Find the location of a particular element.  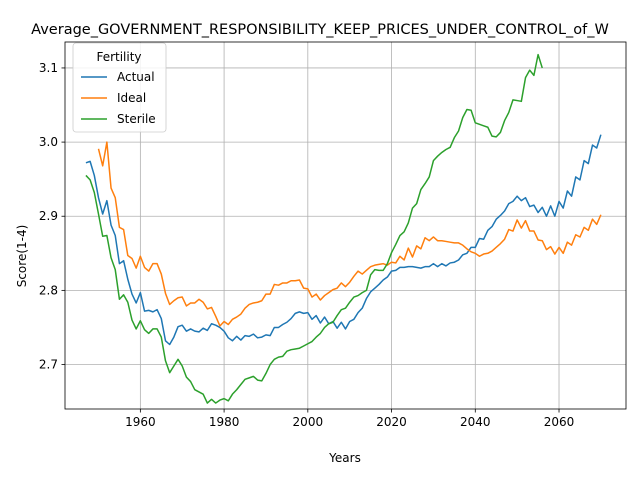

y-tick-label: 2.8 is located at coordinates (48, 290).